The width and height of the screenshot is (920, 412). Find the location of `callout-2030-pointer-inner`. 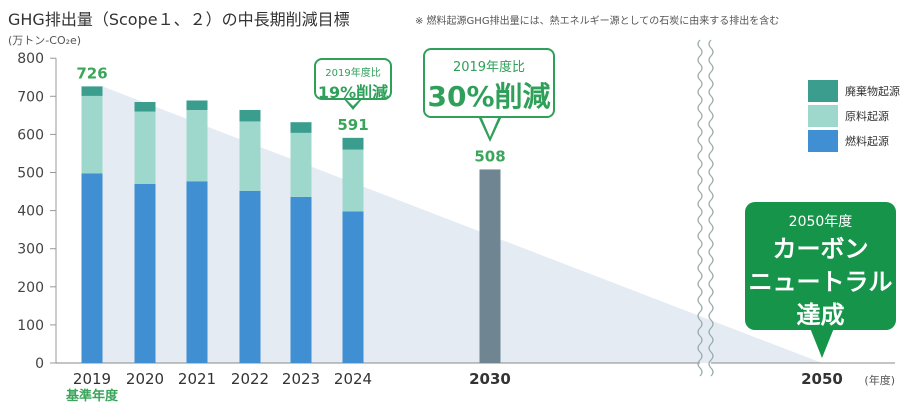

callout-2030-pointer-inner is located at coordinates (490, 126).